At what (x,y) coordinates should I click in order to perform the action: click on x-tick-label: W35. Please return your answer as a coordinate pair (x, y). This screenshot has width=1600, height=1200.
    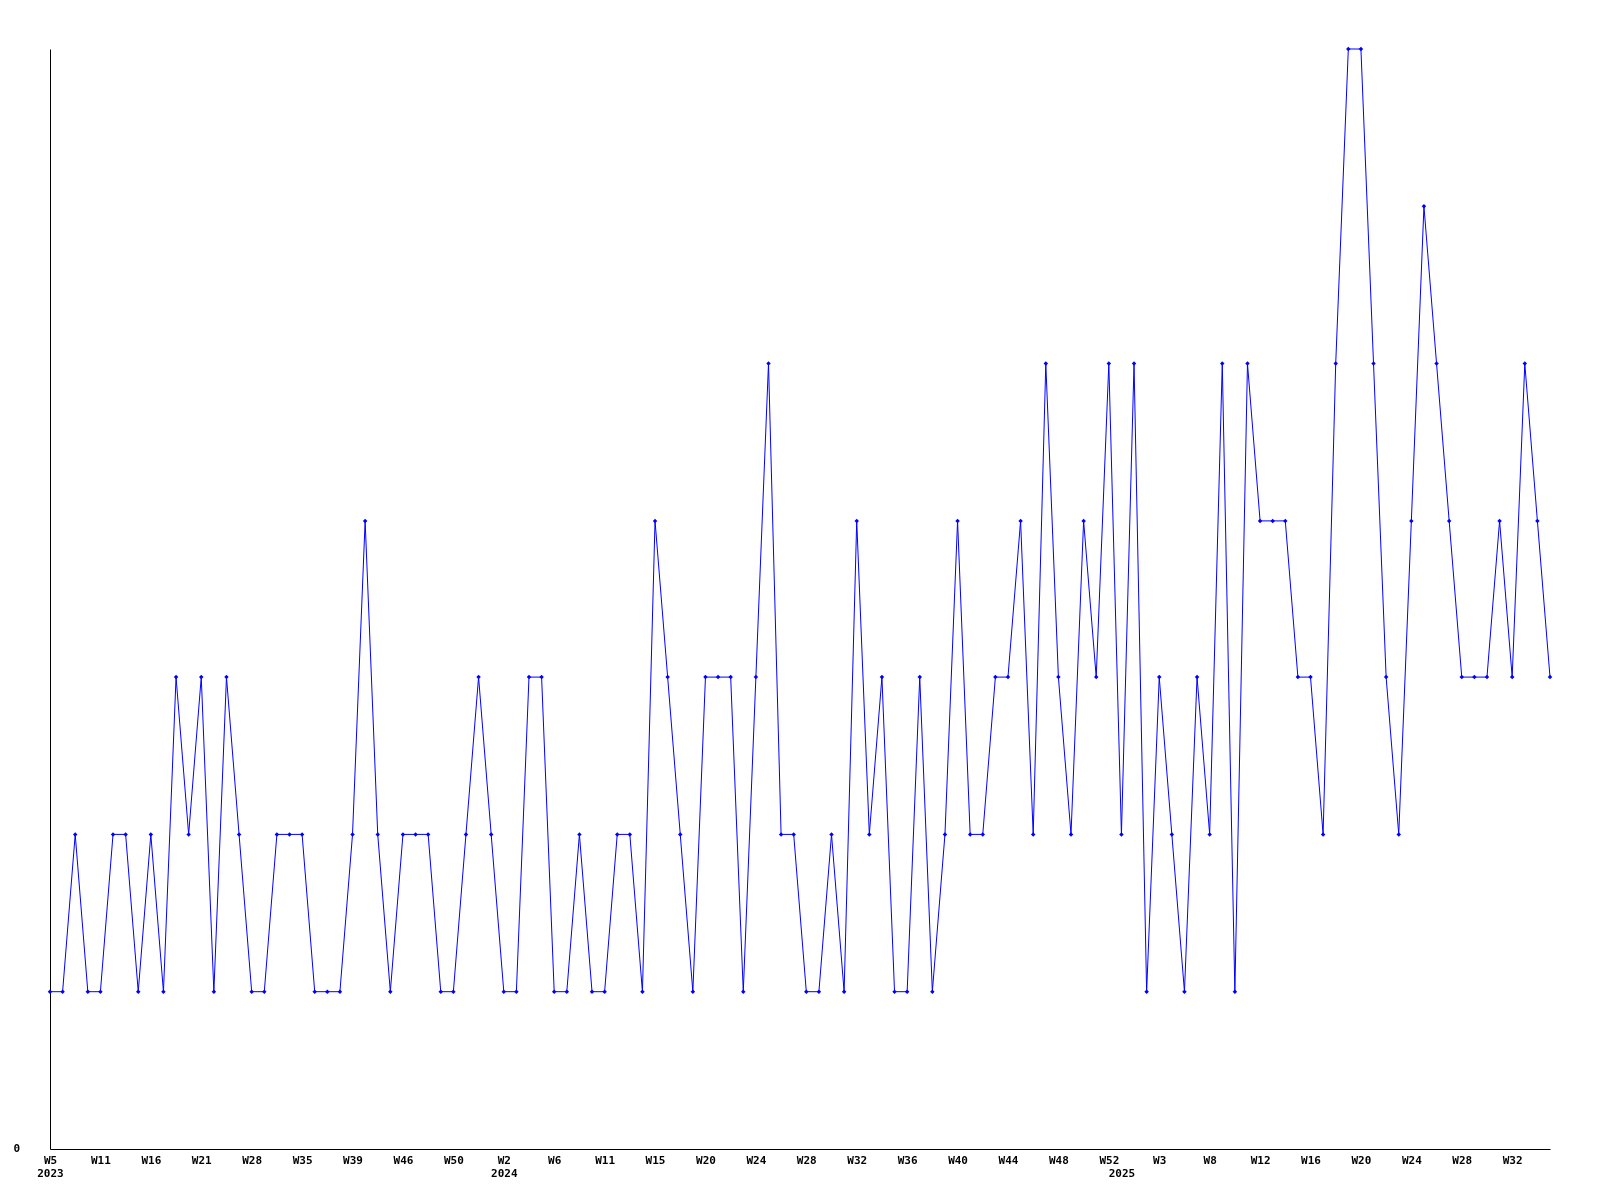
    Looking at the image, I should click on (302, 1160).